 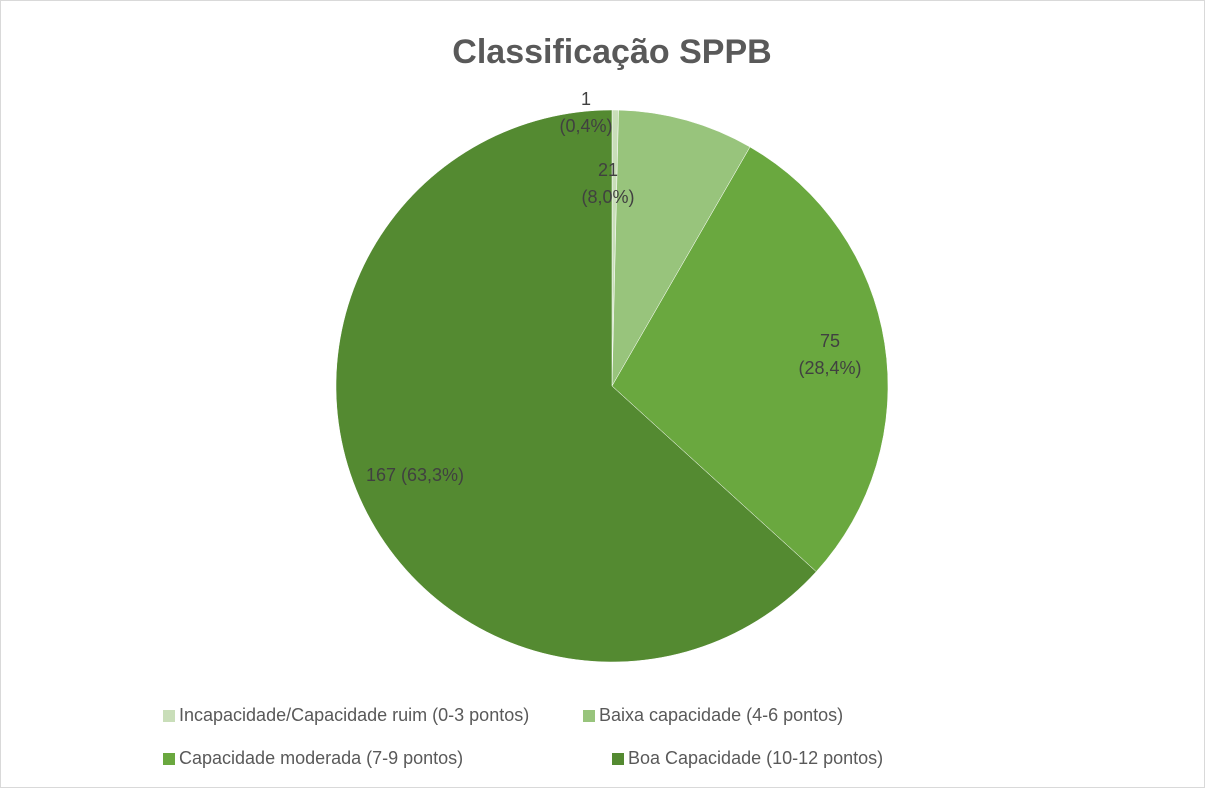 I want to click on chart-title: Classificação SPPB, so click(x=611, y=52).